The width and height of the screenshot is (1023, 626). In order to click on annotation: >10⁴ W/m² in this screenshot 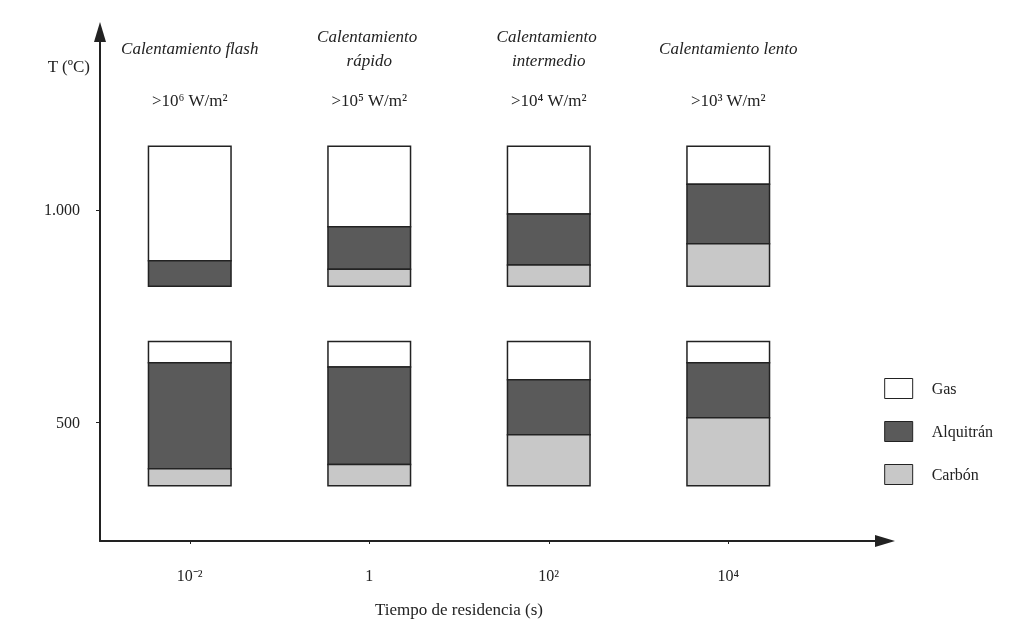, I will do `click(548, 100)`.